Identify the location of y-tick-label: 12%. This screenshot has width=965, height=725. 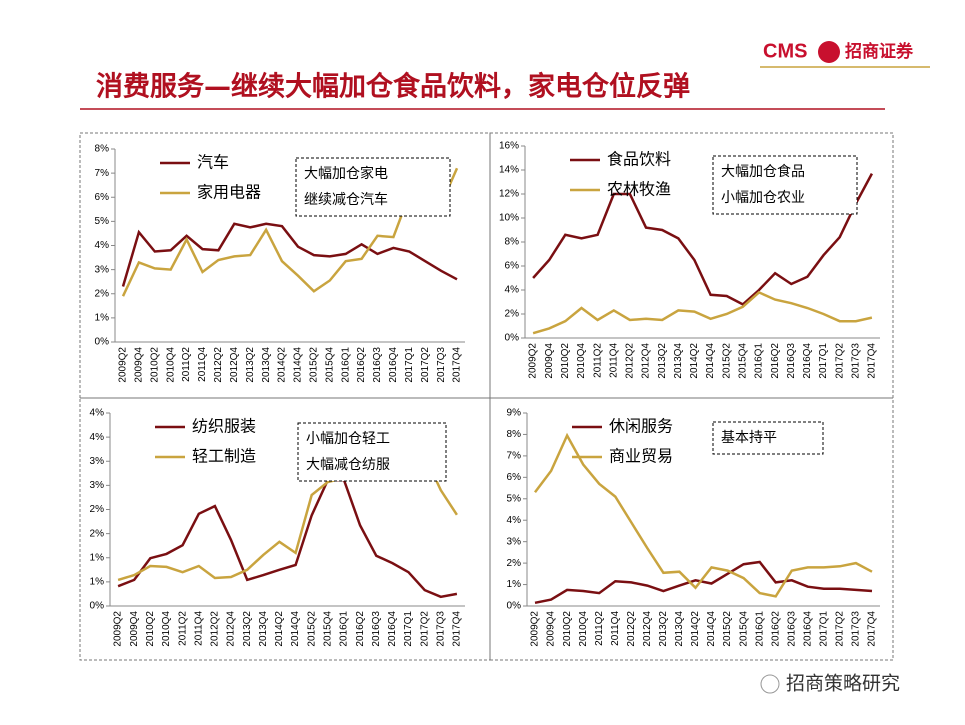
(509, 194).